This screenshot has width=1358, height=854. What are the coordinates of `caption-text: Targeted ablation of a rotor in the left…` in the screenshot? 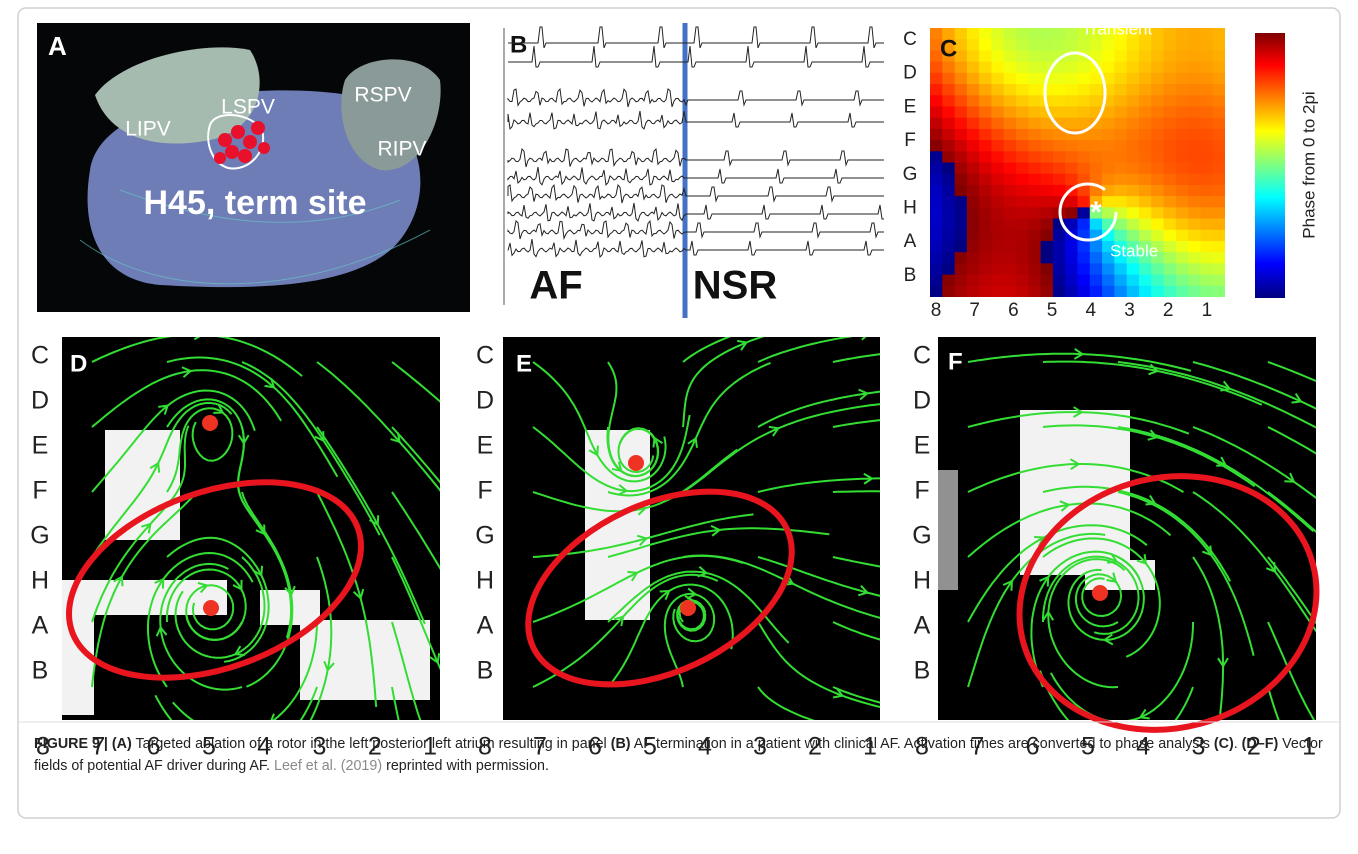 It's located at (371, 744).